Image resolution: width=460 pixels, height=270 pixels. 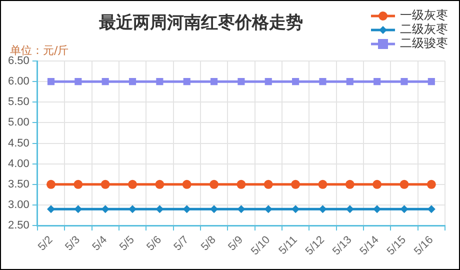 I want to click on y-tick-label: 3.00, so click(x=19, y=204).